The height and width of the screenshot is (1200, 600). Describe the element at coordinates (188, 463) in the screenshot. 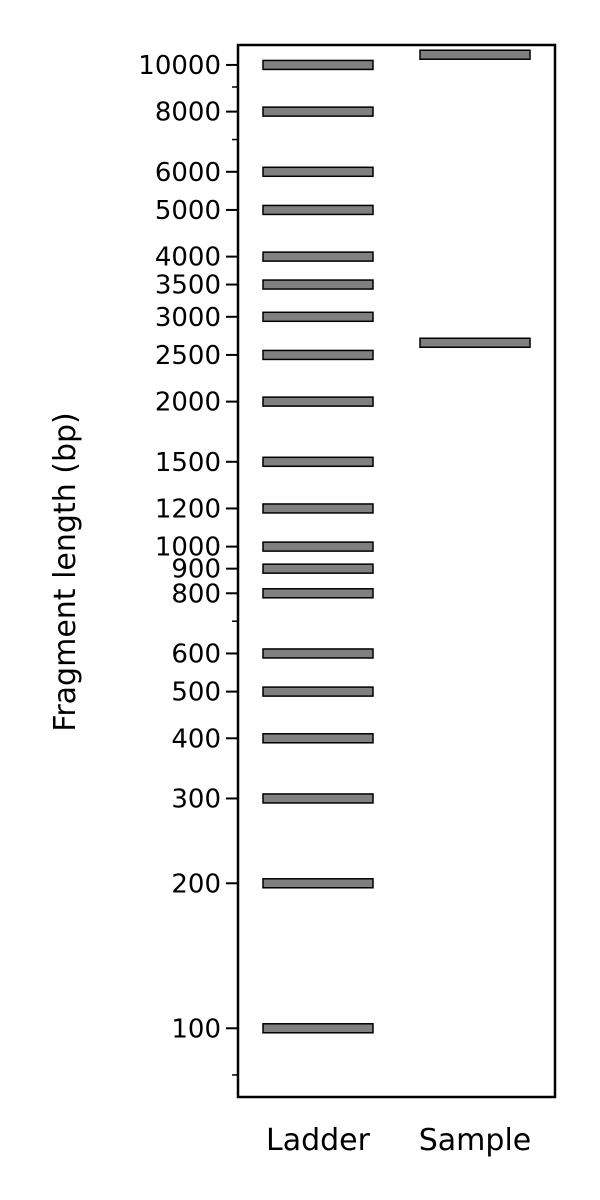

I see `y-tick-label-1500: 1500` at that location.